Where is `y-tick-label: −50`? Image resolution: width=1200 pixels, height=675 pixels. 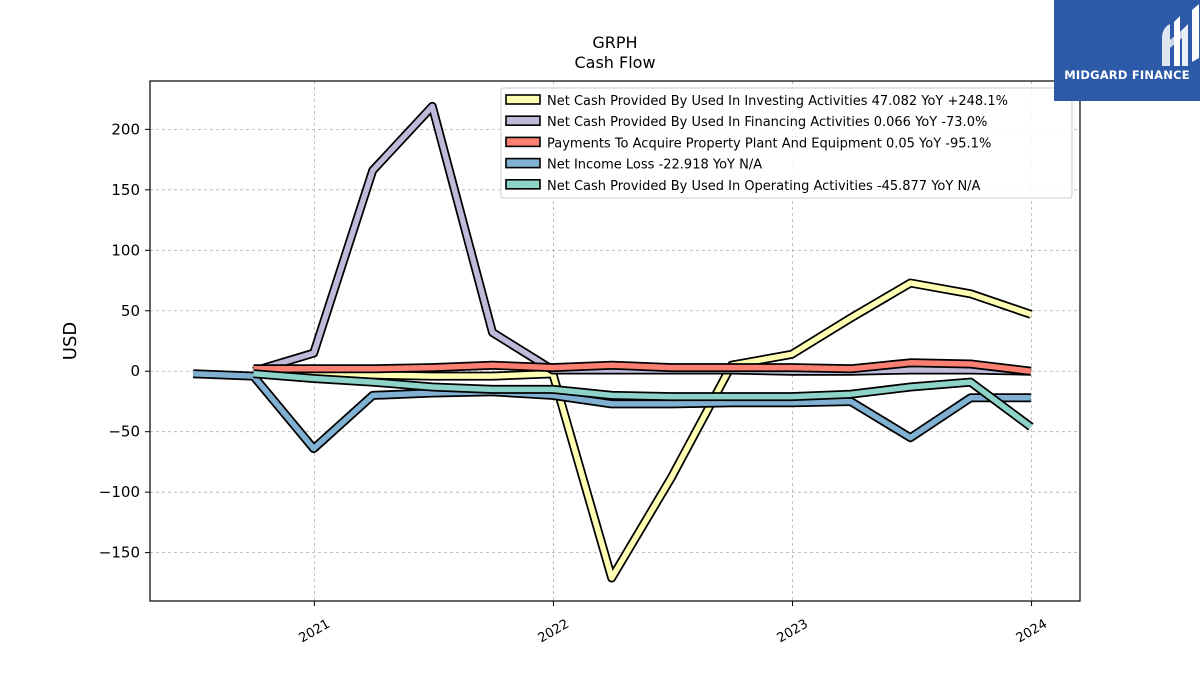
y-tick-label: −50 is located at coordinates (124, 432).